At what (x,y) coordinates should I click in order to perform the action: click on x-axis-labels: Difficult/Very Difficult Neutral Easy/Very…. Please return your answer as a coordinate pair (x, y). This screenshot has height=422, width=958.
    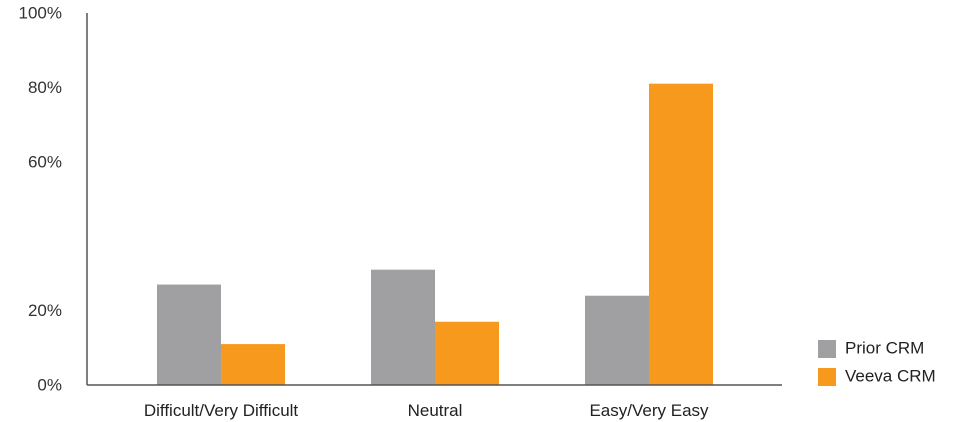
    Looking at the image, I should click on (426, 410).